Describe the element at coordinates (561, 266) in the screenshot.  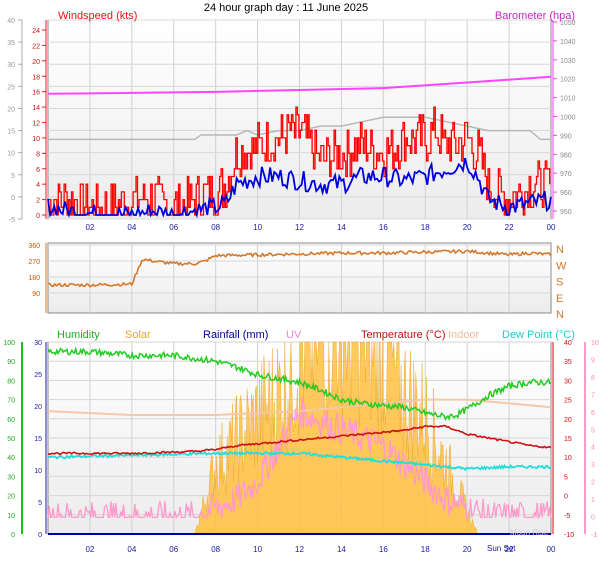
I see `compass-label: W` at that location.